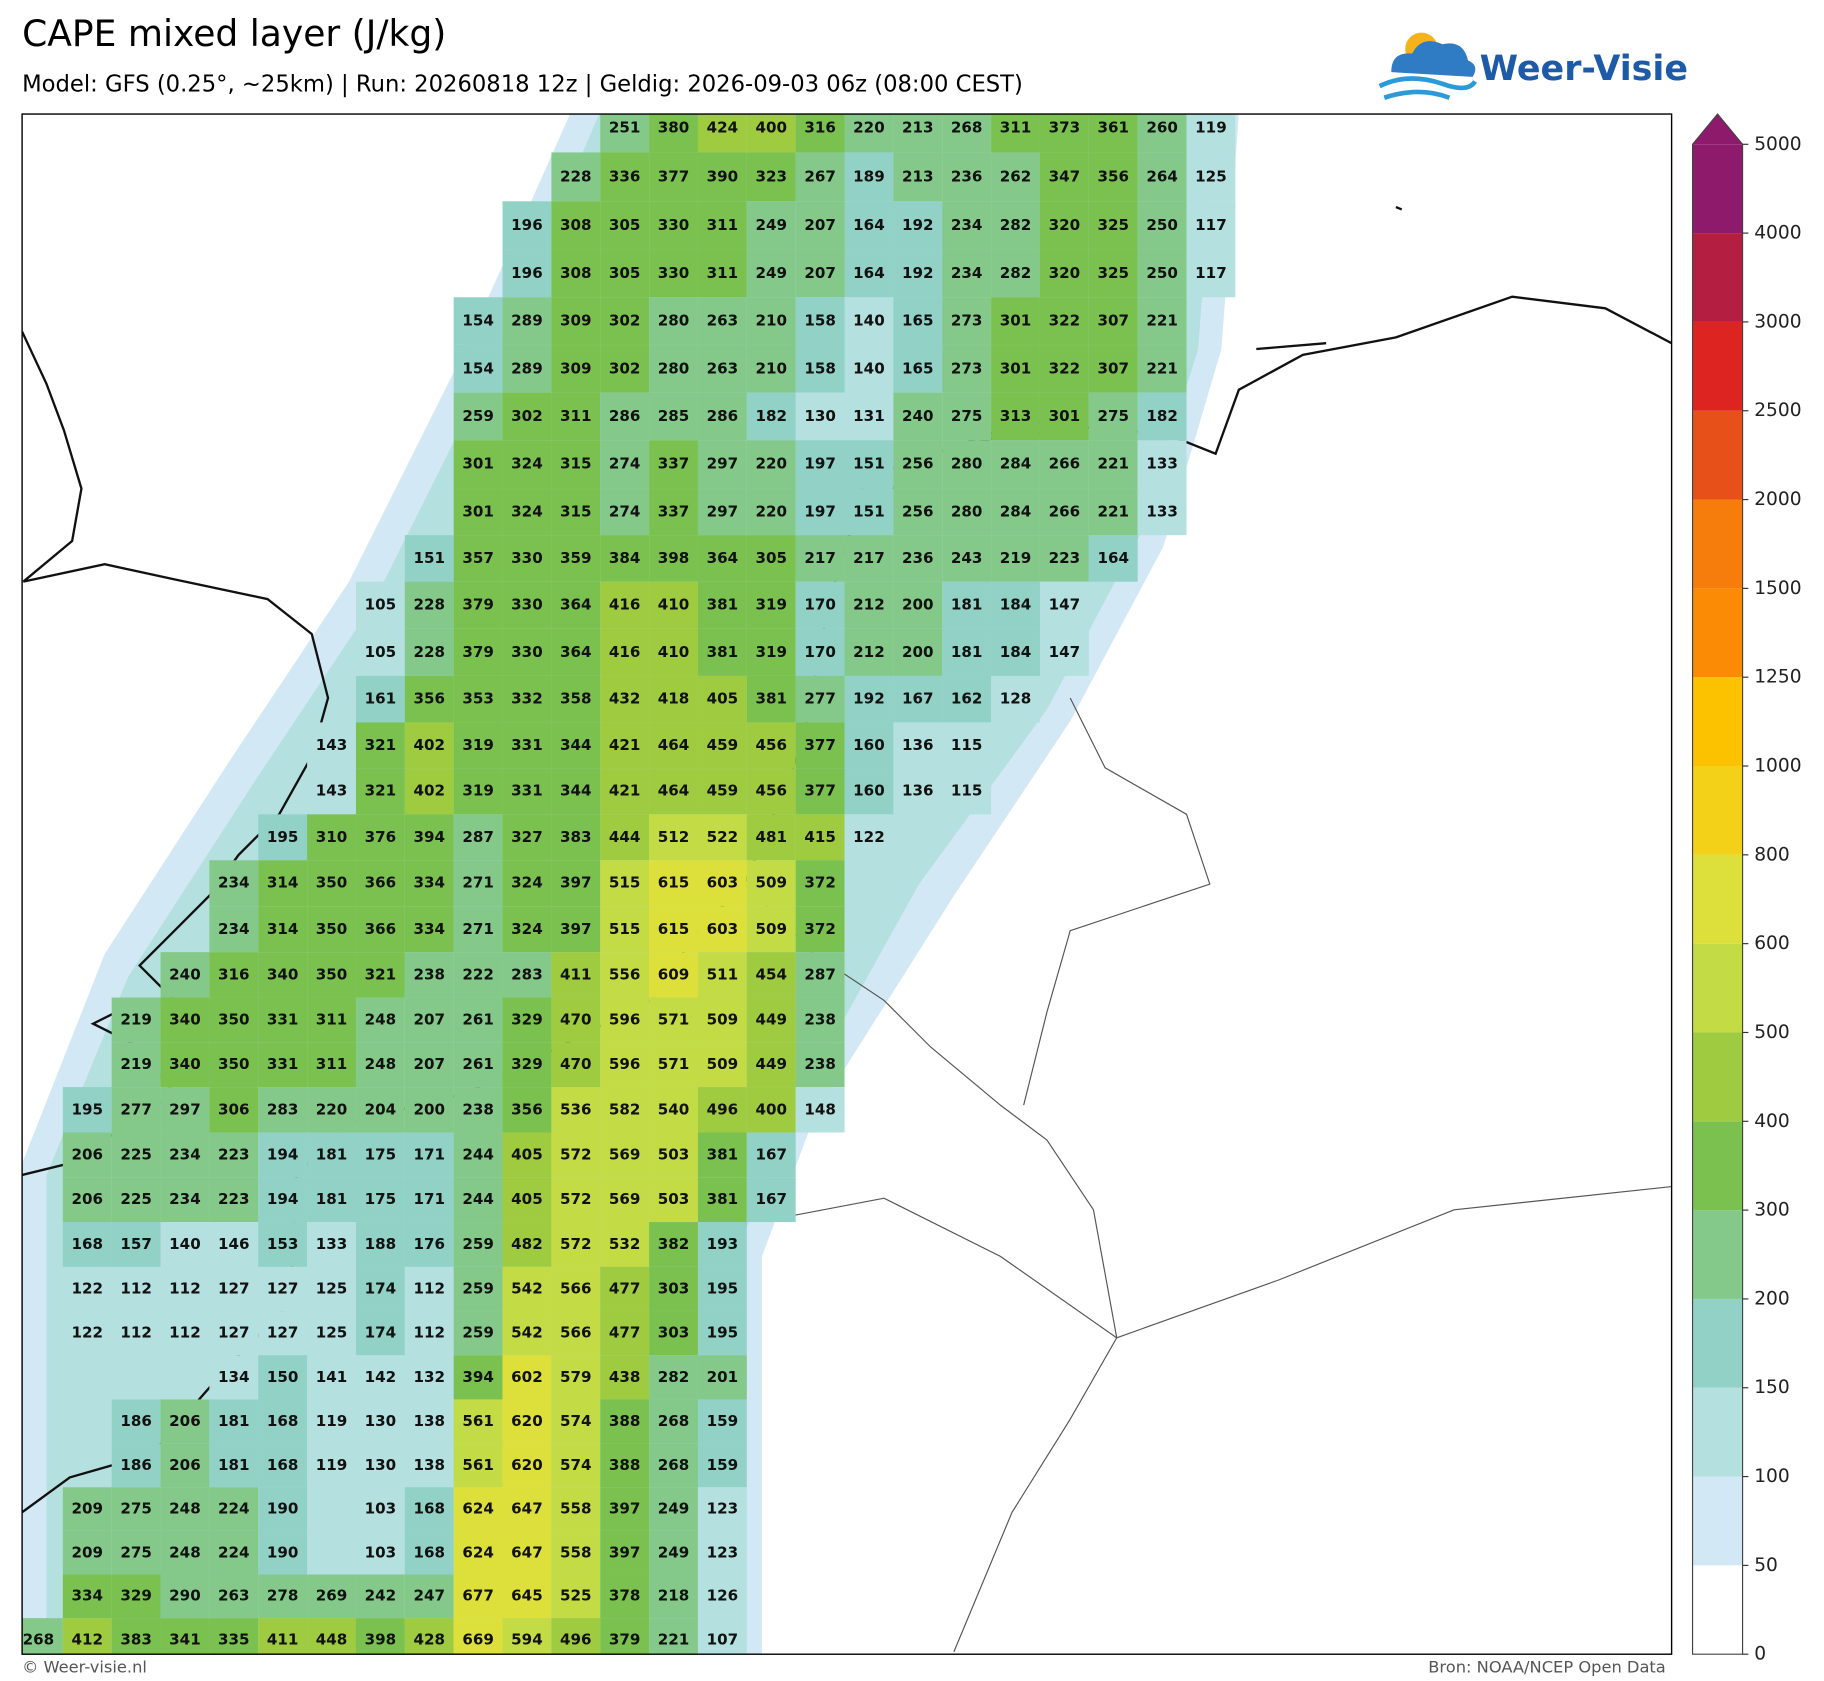 Image resolution: width=1824 pixels, height=1681 pixels. Describe the element at coordinates (576, 416) in the screenshot. I see `cape-value-label: 311` at that location.